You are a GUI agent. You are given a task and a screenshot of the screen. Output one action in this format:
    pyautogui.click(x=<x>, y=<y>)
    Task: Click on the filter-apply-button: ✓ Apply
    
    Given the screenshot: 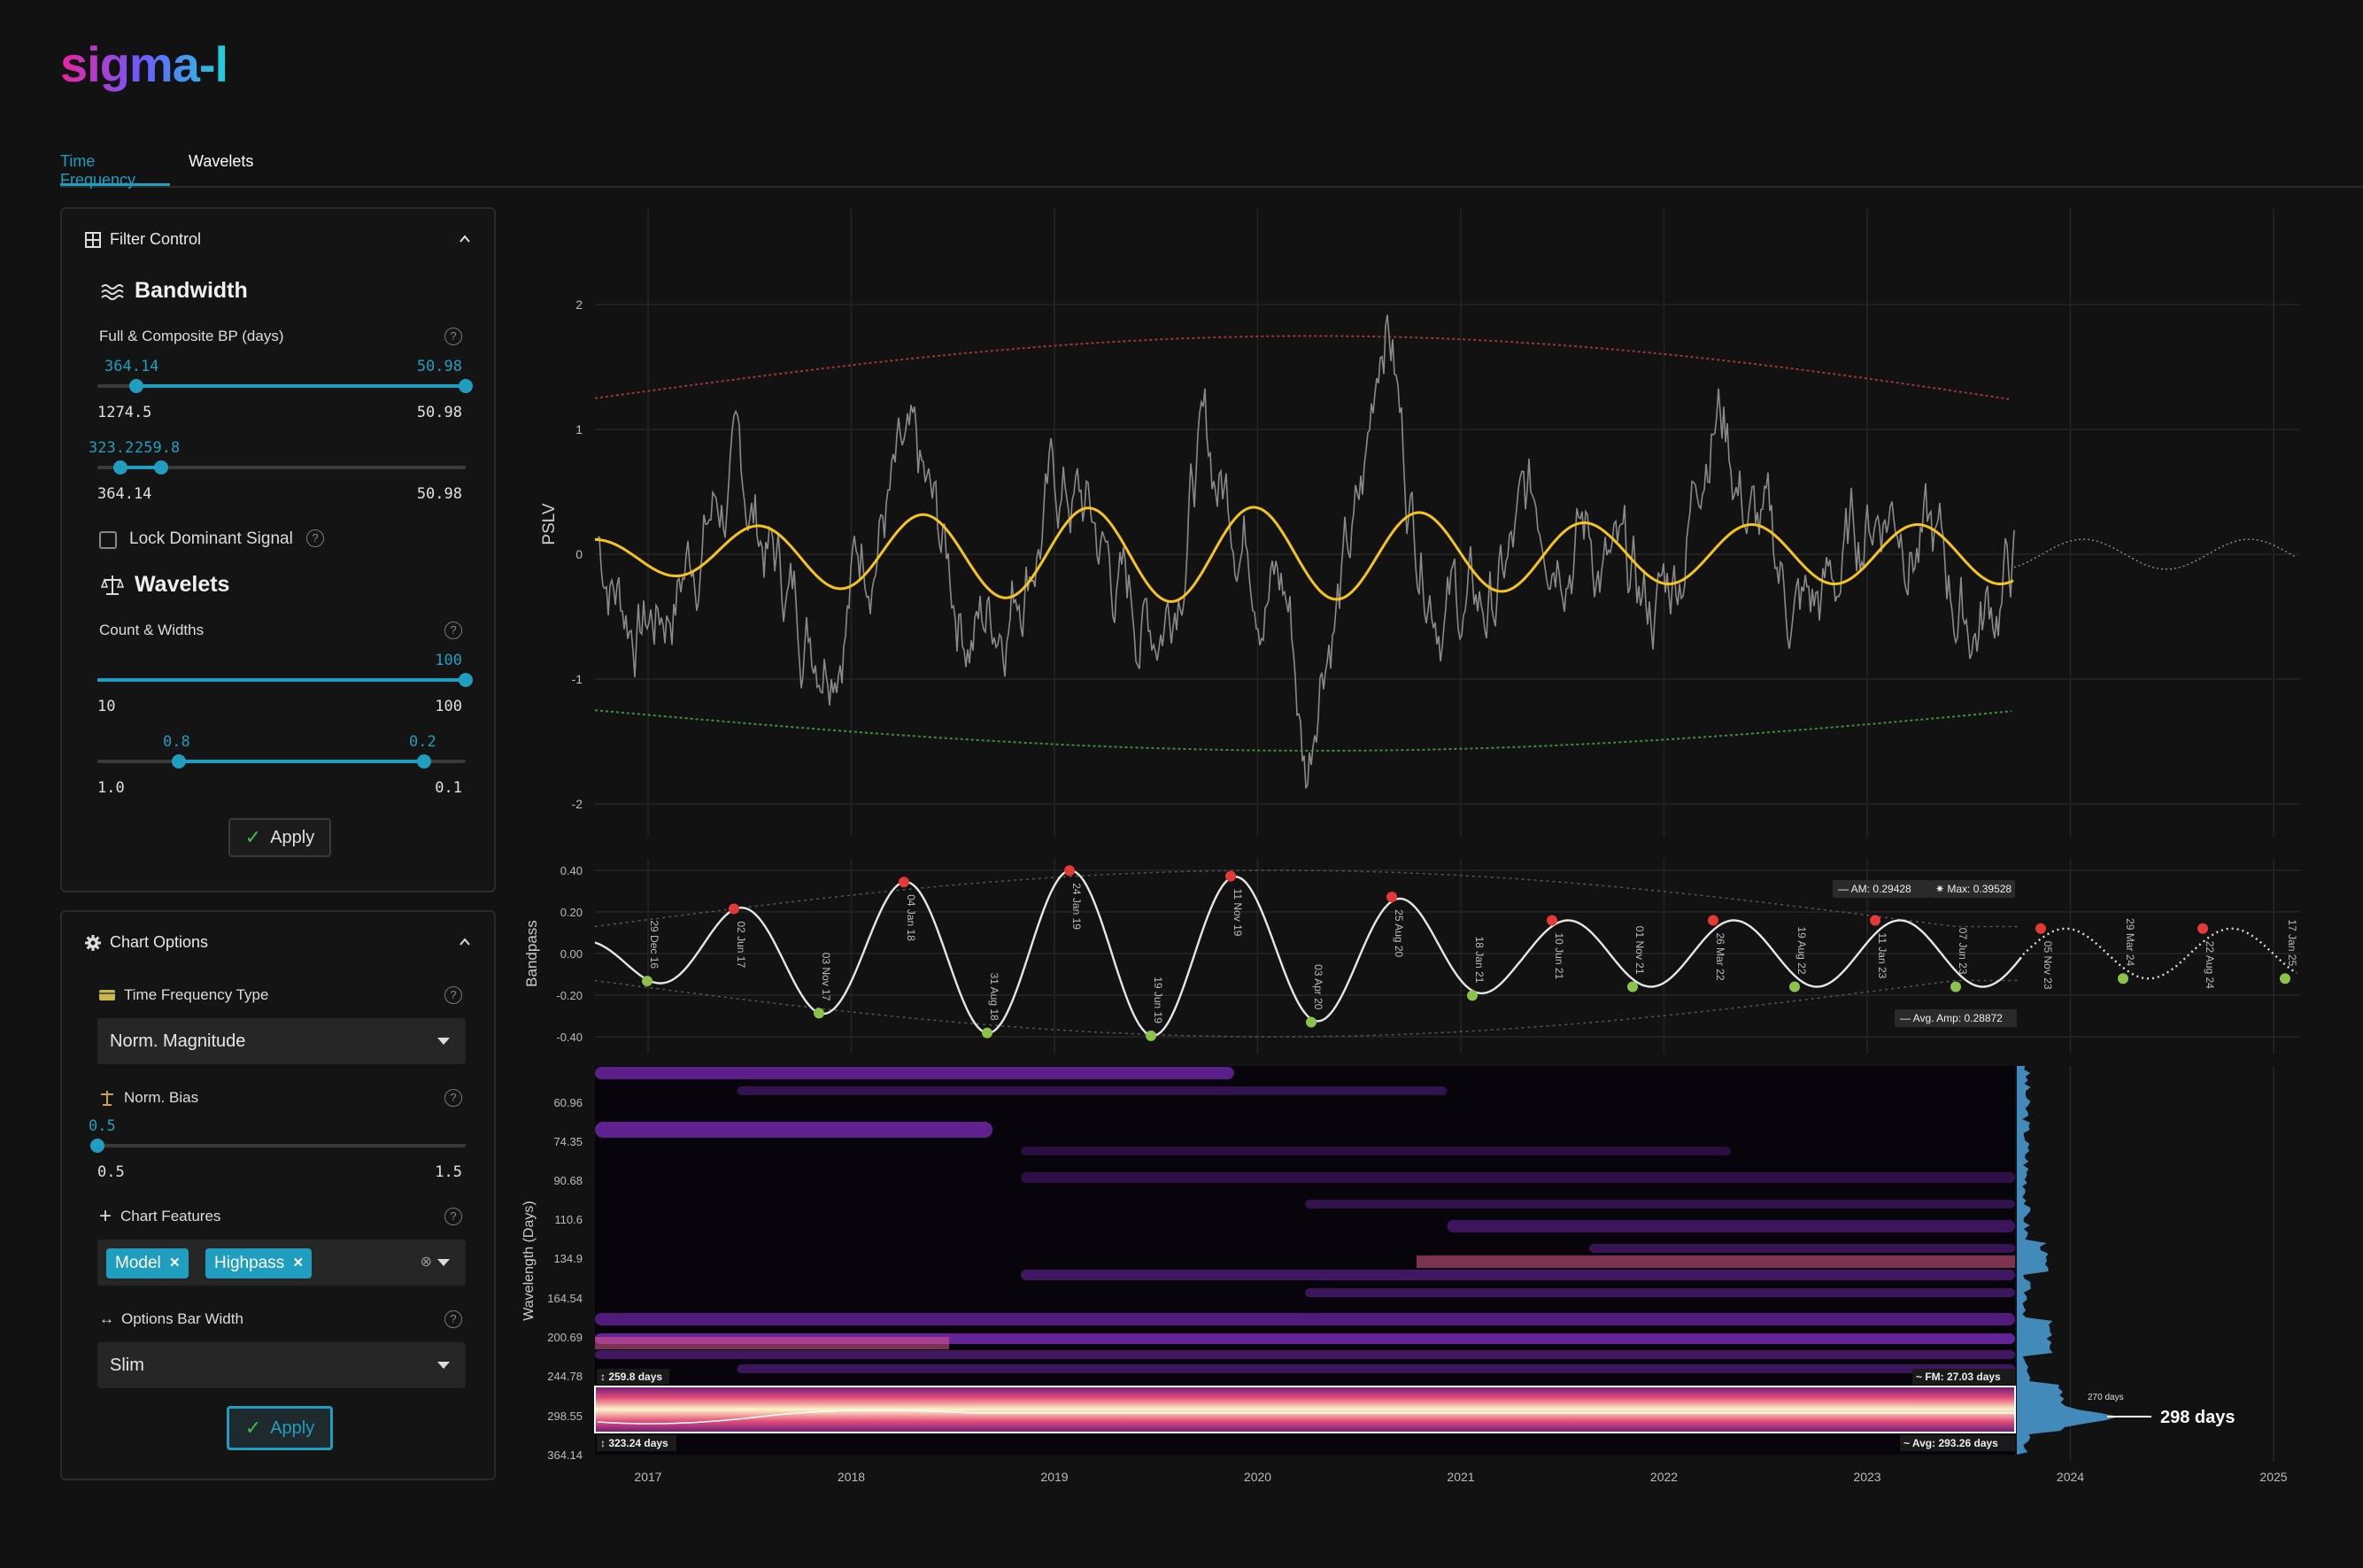 What is the action you would take?
    pyautogui.click(x=279, y=837)
    